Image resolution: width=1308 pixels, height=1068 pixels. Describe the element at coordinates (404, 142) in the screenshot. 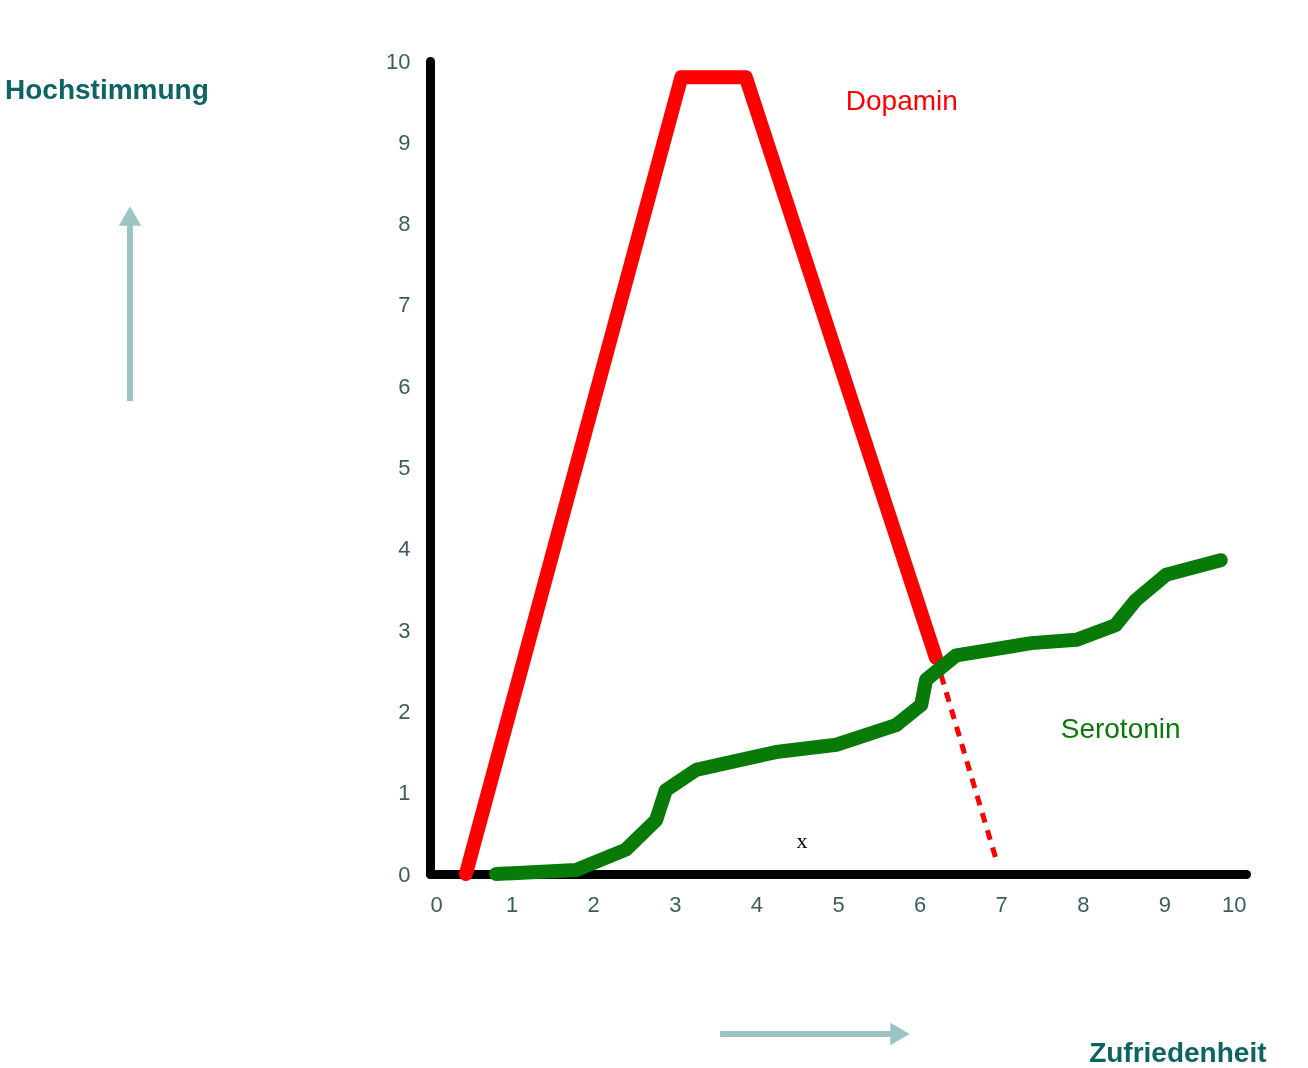

I see `y-tick-label: 9` at that location.